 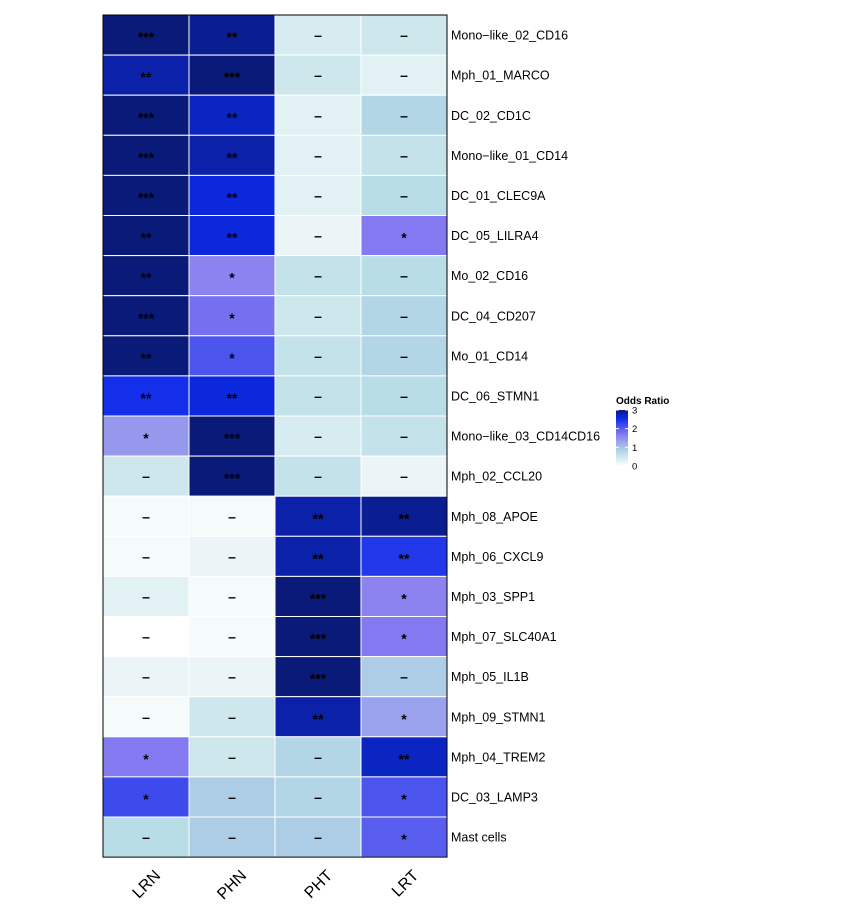 I want to click on legend-ticks: 3 2 1 0, so click(x=626, y=439).